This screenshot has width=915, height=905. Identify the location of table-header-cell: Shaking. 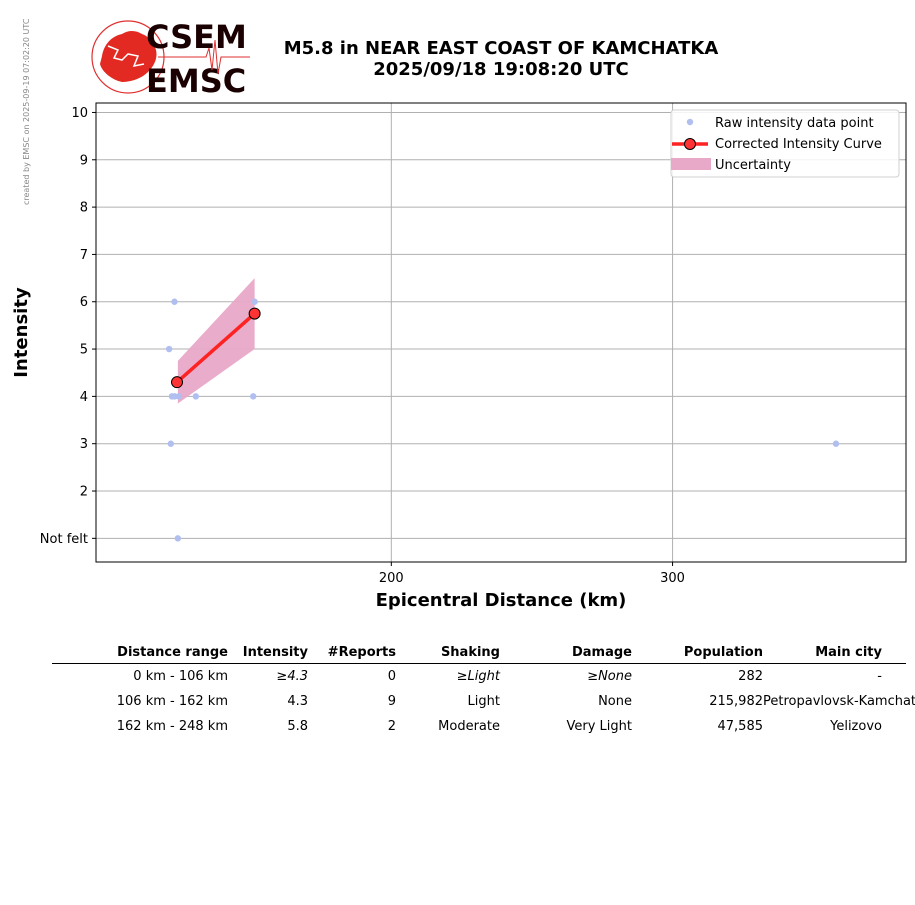
(470, 652).